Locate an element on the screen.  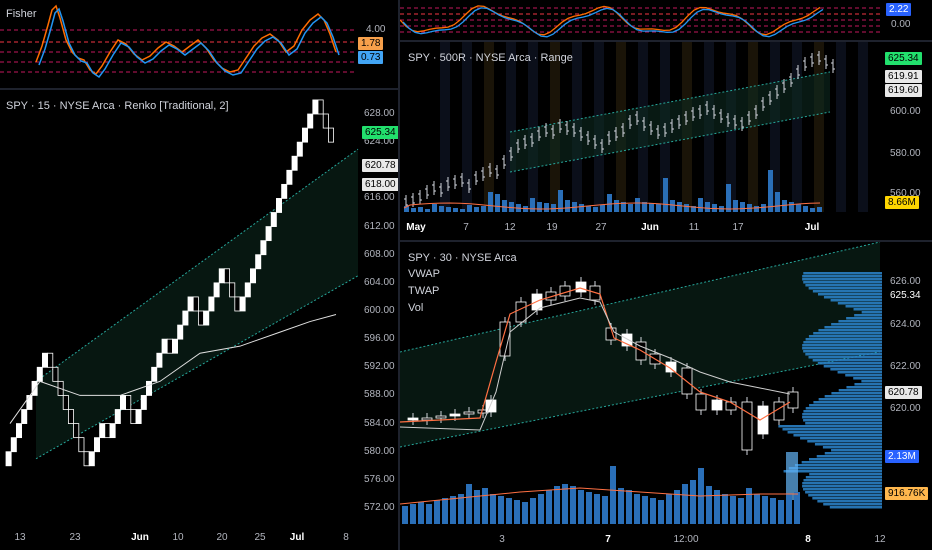
osc-value-a: 2.22 is located at coordinates (899, 9).